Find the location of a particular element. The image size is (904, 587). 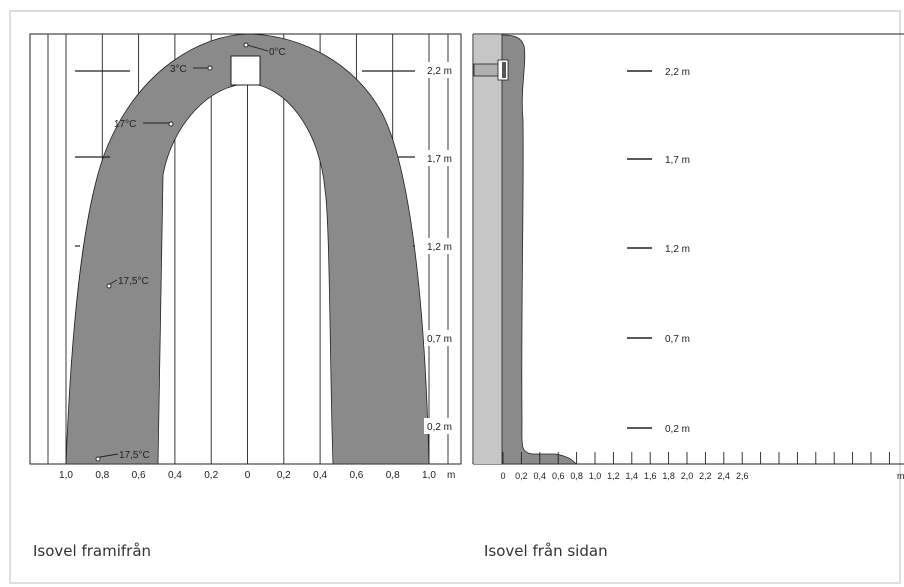

side-height-1-2: 1,2 m is located at coordinates (677, 249).